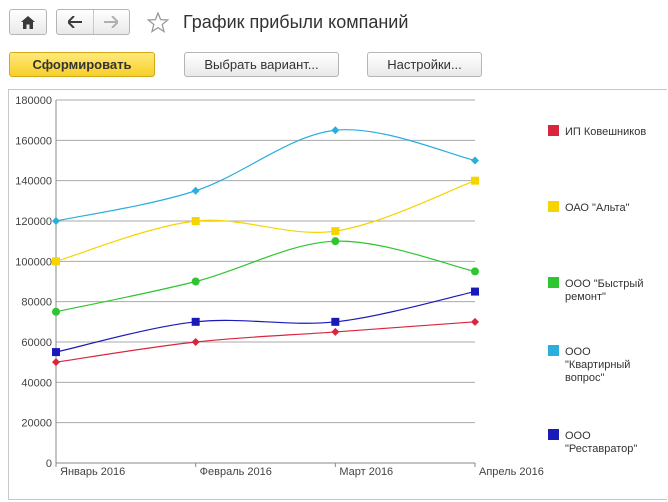 The height and width of the screenshot is (502, 668). I want to click on y-tick-label: 140000, so click(33, 182).